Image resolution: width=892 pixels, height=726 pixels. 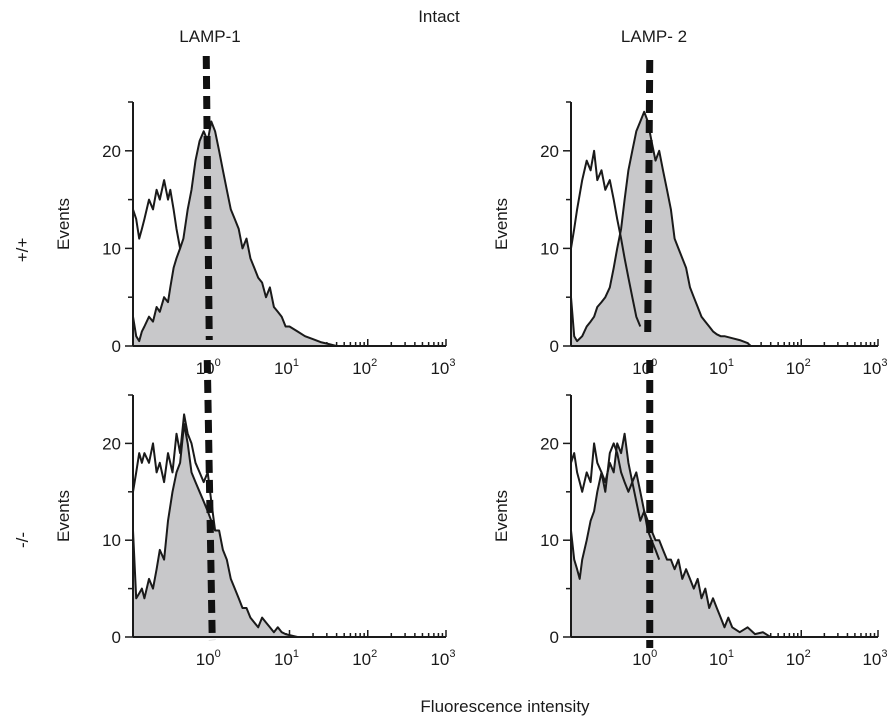 I want to click on row-label-wildtype: +/+, so click(x=22, y=250).